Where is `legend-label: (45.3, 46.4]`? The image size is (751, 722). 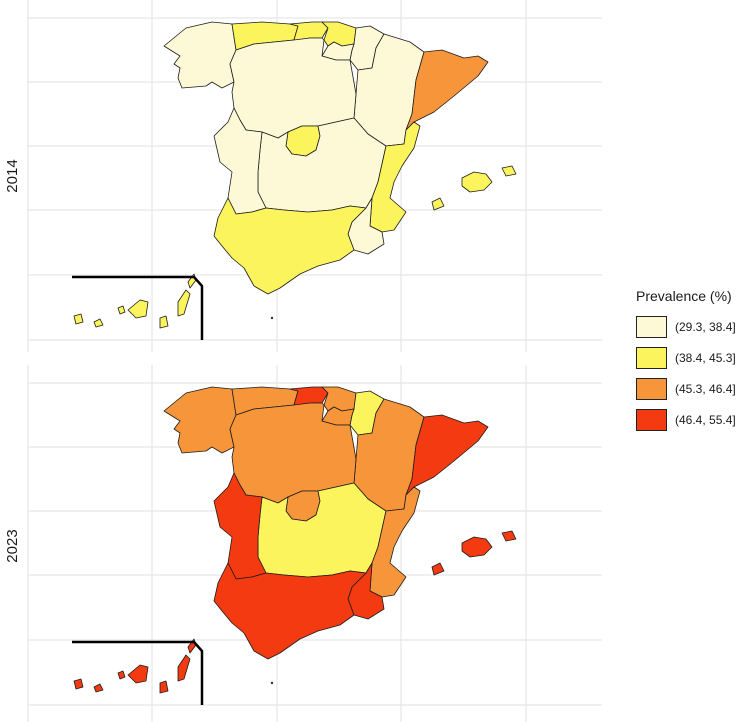 legend-label: (45.3, 46.4] is located at coordinates (705, 389).